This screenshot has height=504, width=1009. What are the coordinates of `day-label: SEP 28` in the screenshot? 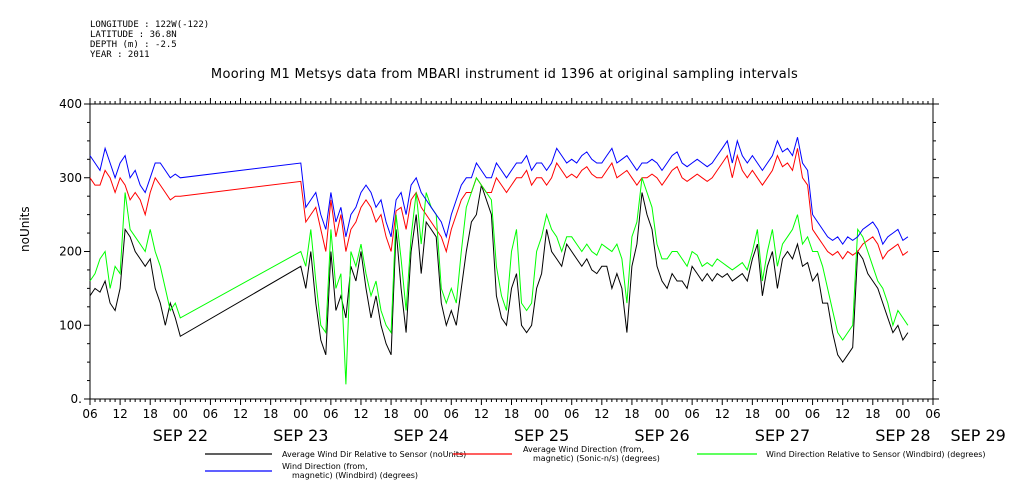 It's located at (902, 435).